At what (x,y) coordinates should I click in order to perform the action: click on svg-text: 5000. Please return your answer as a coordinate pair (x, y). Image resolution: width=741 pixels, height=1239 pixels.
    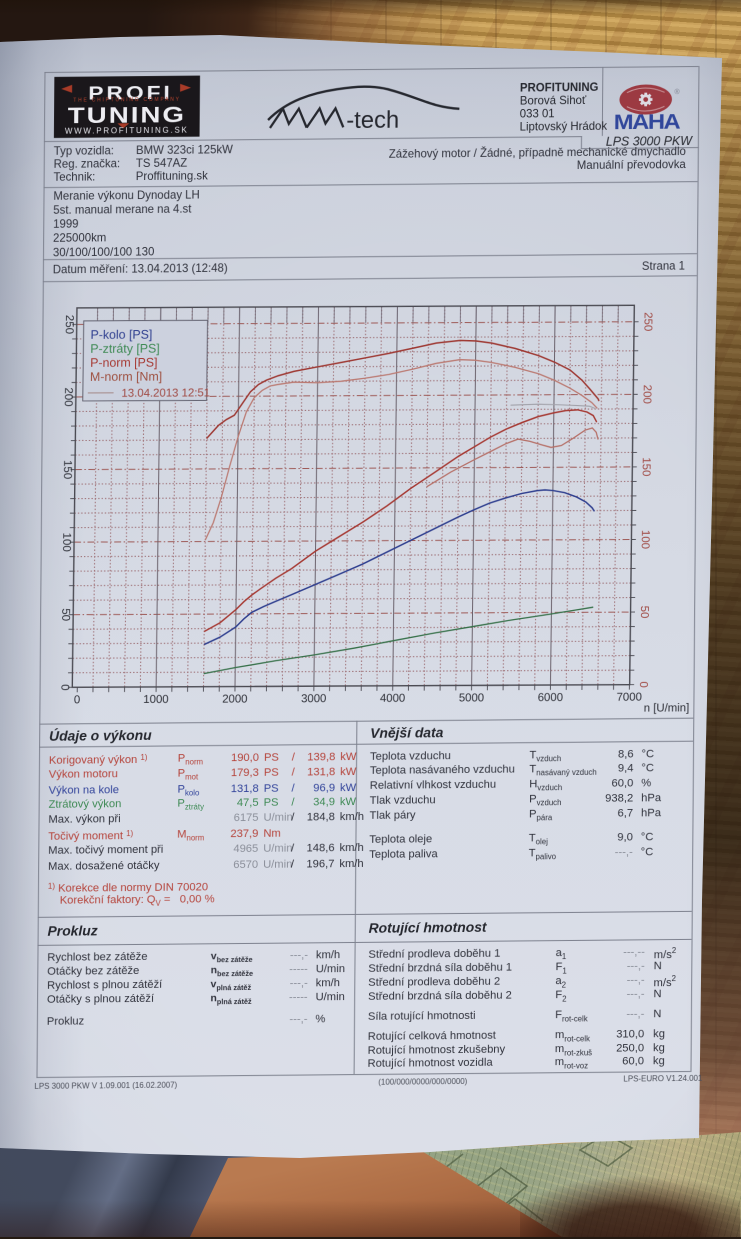
    Looking at the image, I should click on (471, 698).